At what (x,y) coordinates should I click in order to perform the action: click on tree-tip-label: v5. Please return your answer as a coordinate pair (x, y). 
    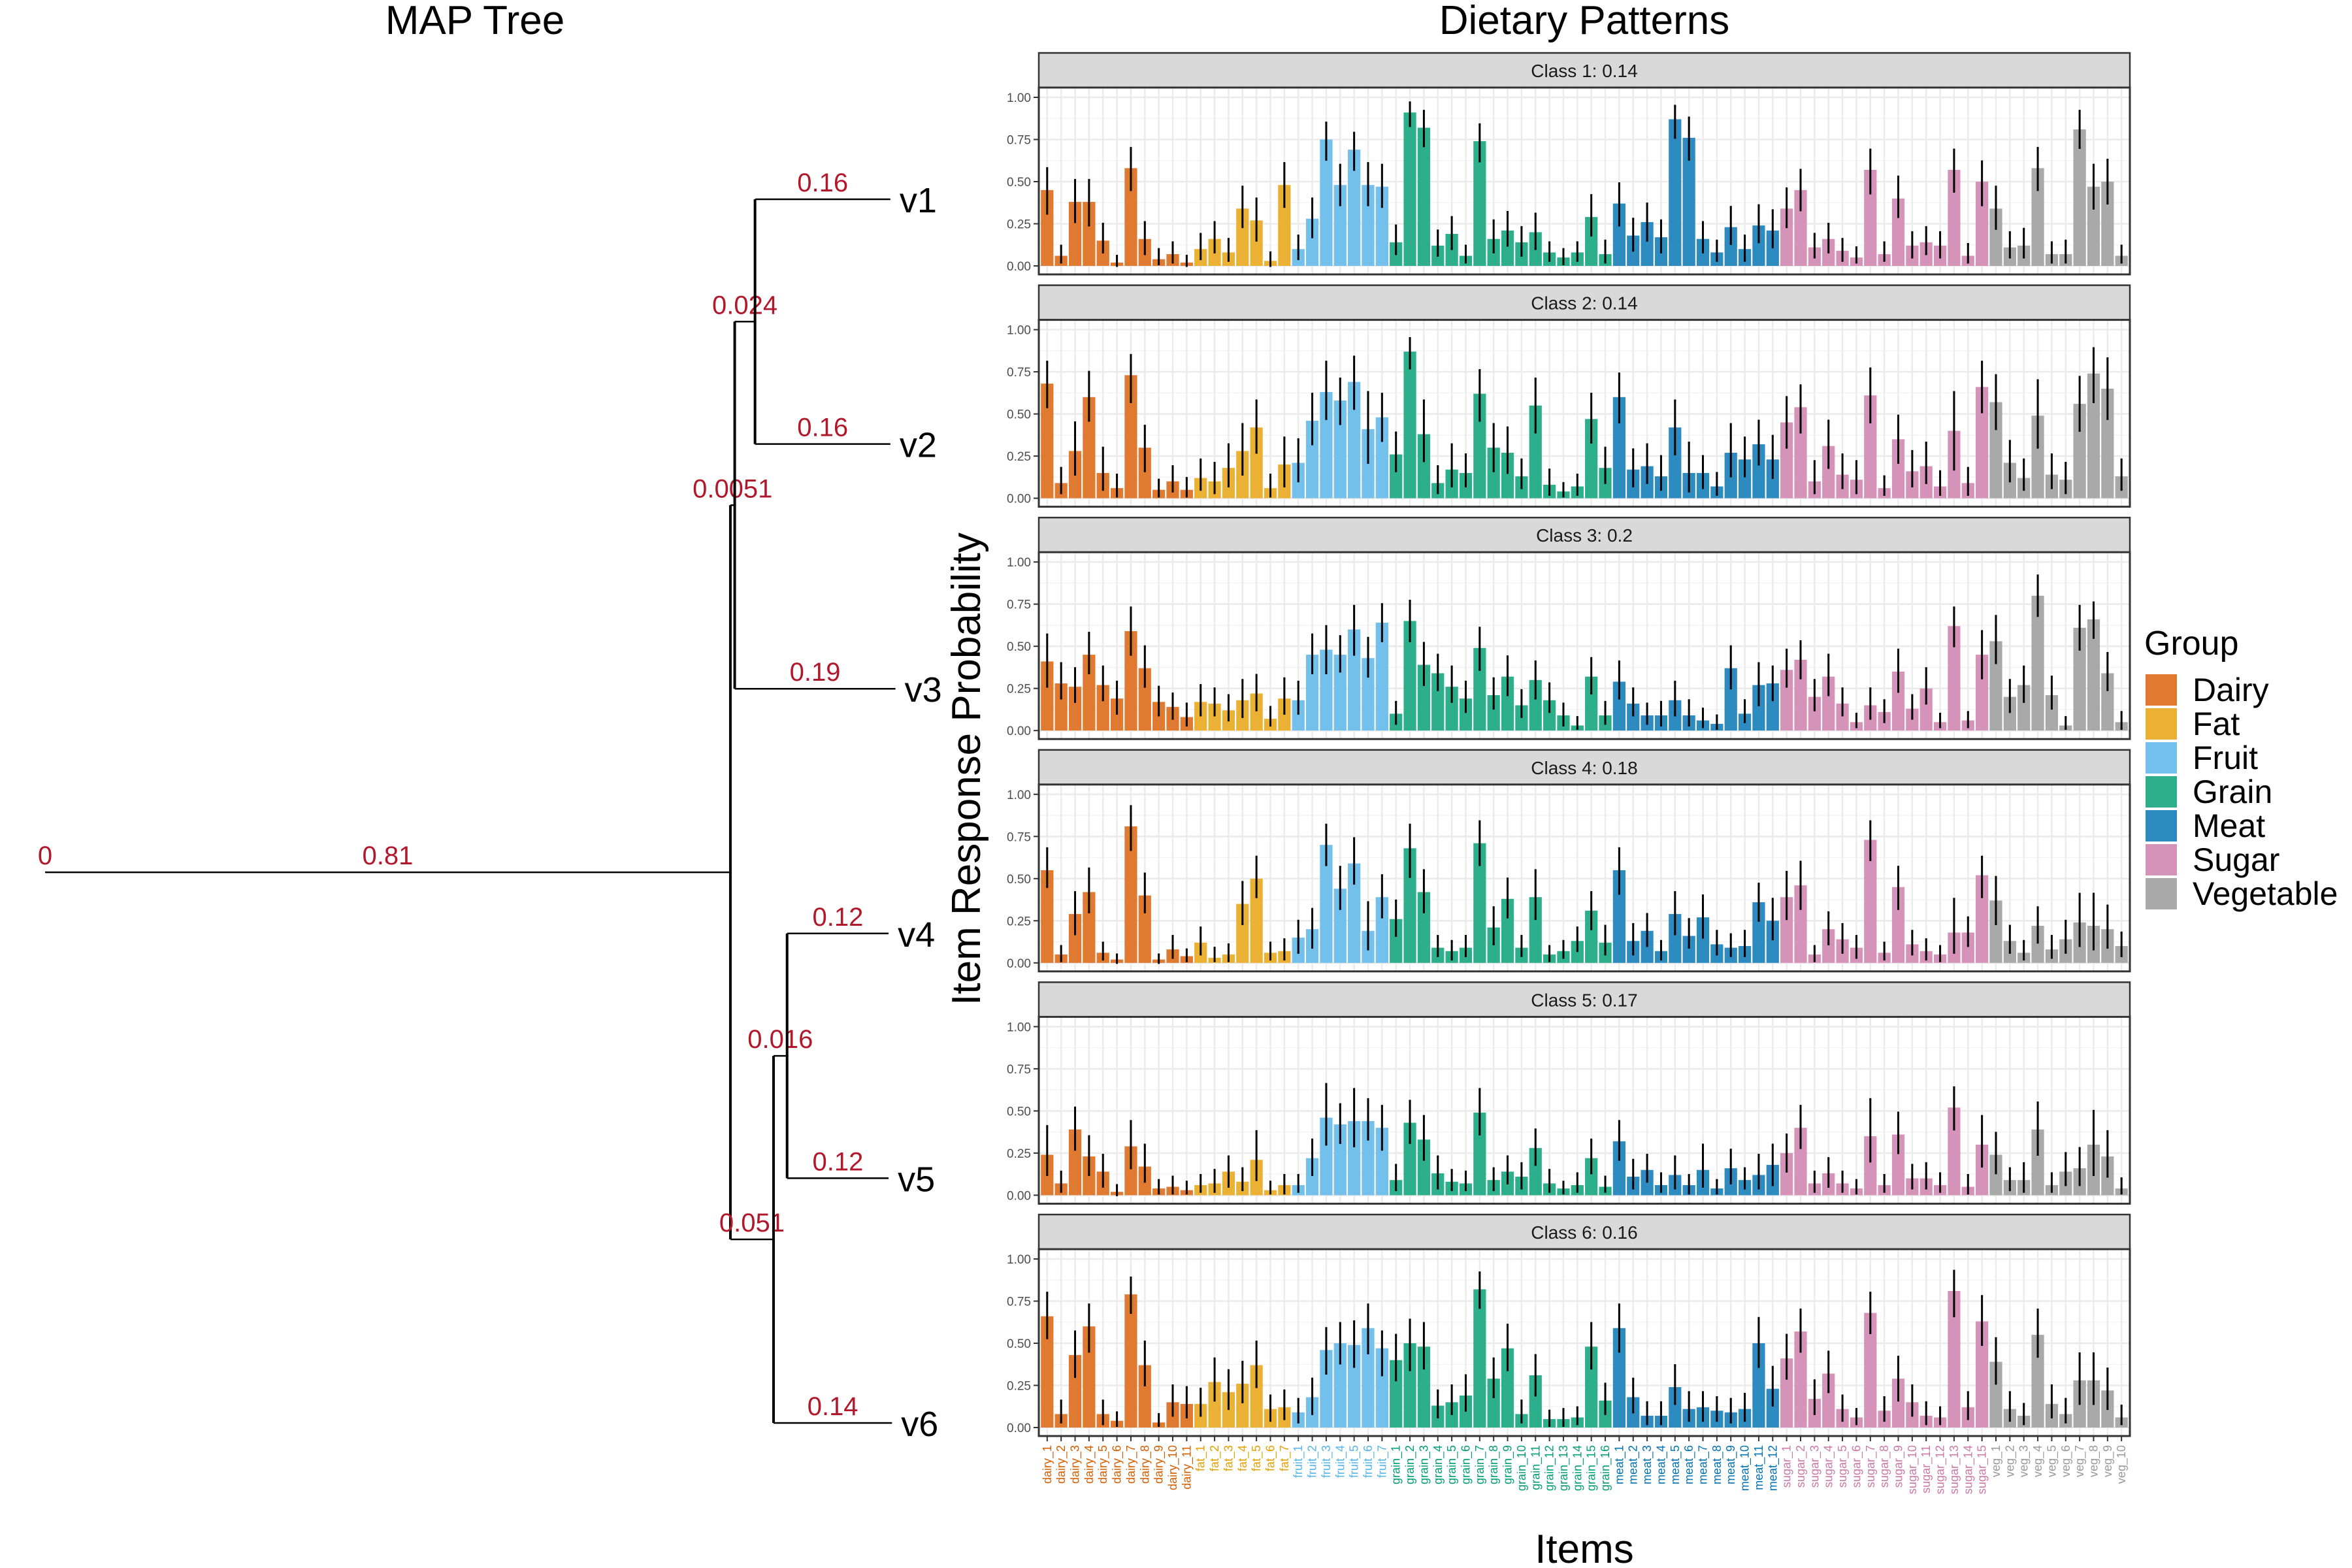
    Looking at the image, I should click on (916, 1179).